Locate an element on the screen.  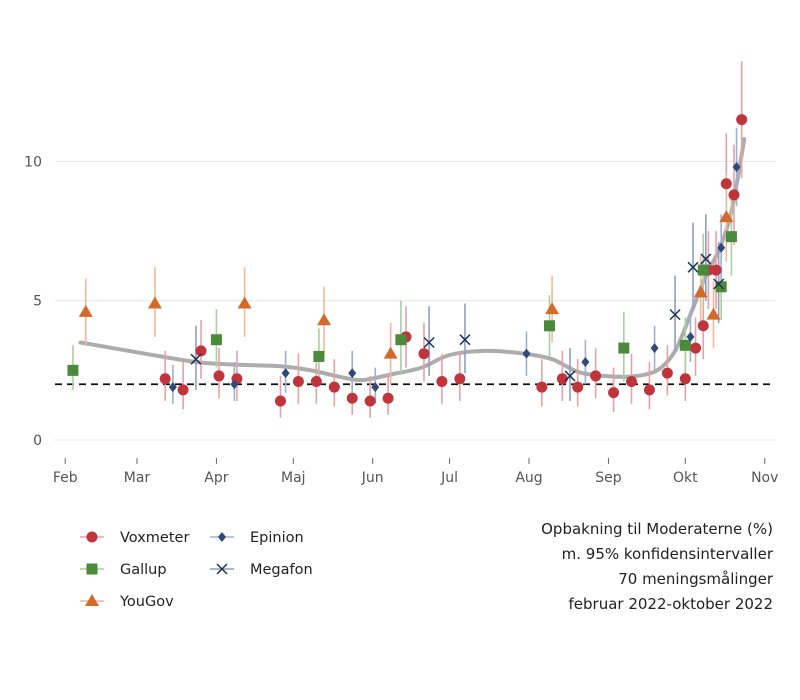
legend-epinion-label: Epinion is located at coordinates (277, 538).